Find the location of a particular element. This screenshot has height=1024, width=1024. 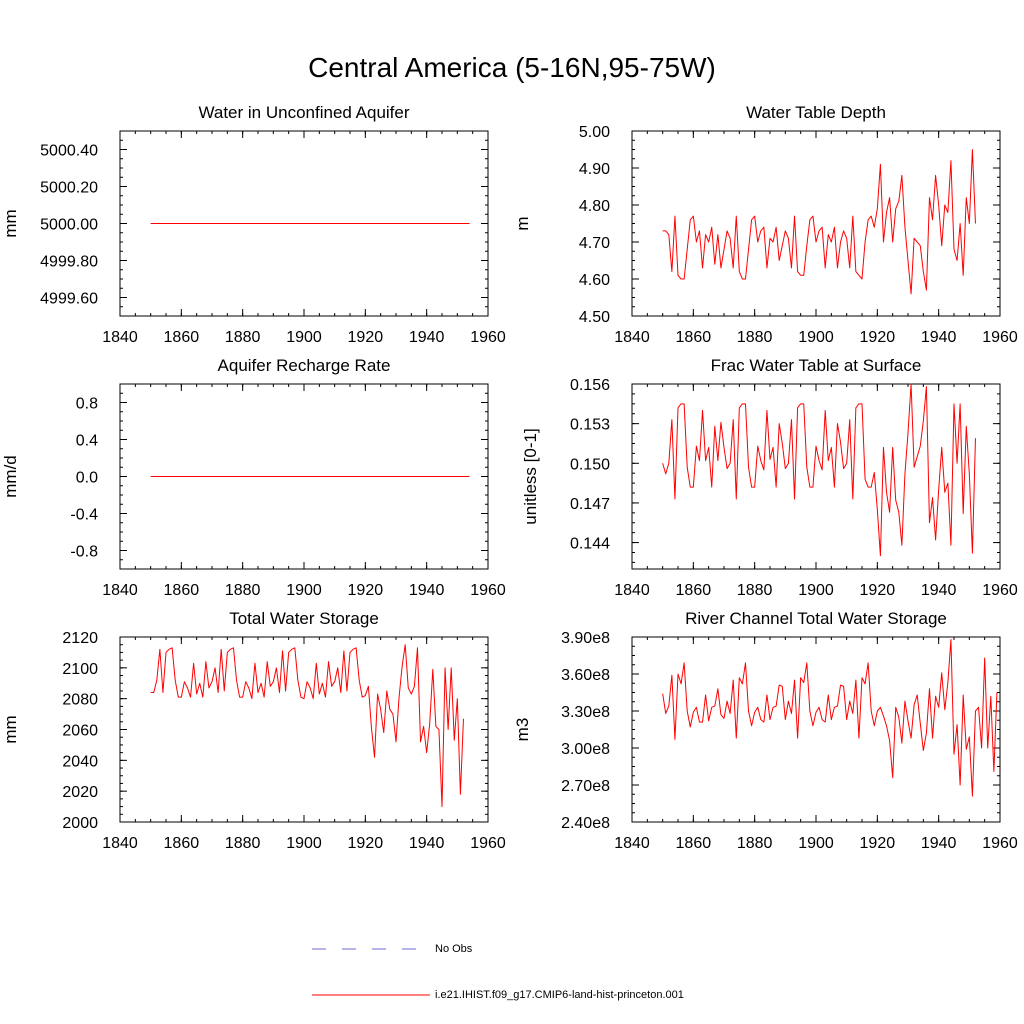

y-axis-label: mm/d is located at coordinates (10, 476).